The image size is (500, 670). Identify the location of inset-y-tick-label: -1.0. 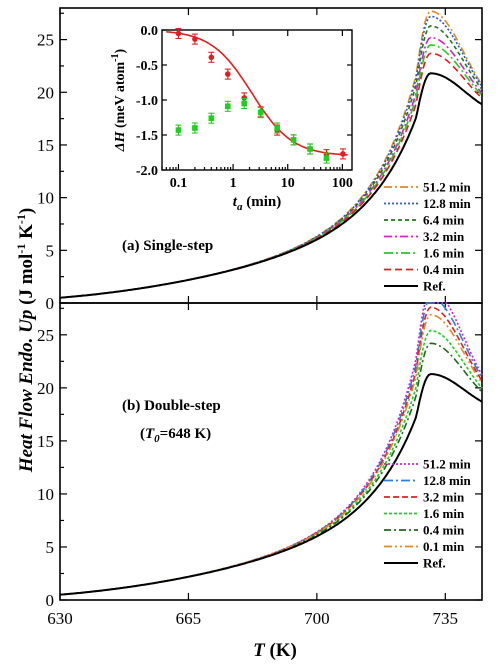
(147, 101).